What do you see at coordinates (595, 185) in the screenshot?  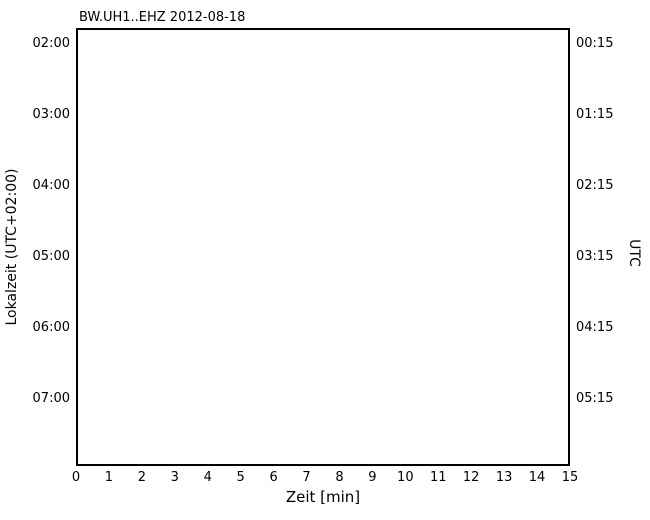 I see `utc-time-tick-label: 02:15` at bounding box center [595, 185].